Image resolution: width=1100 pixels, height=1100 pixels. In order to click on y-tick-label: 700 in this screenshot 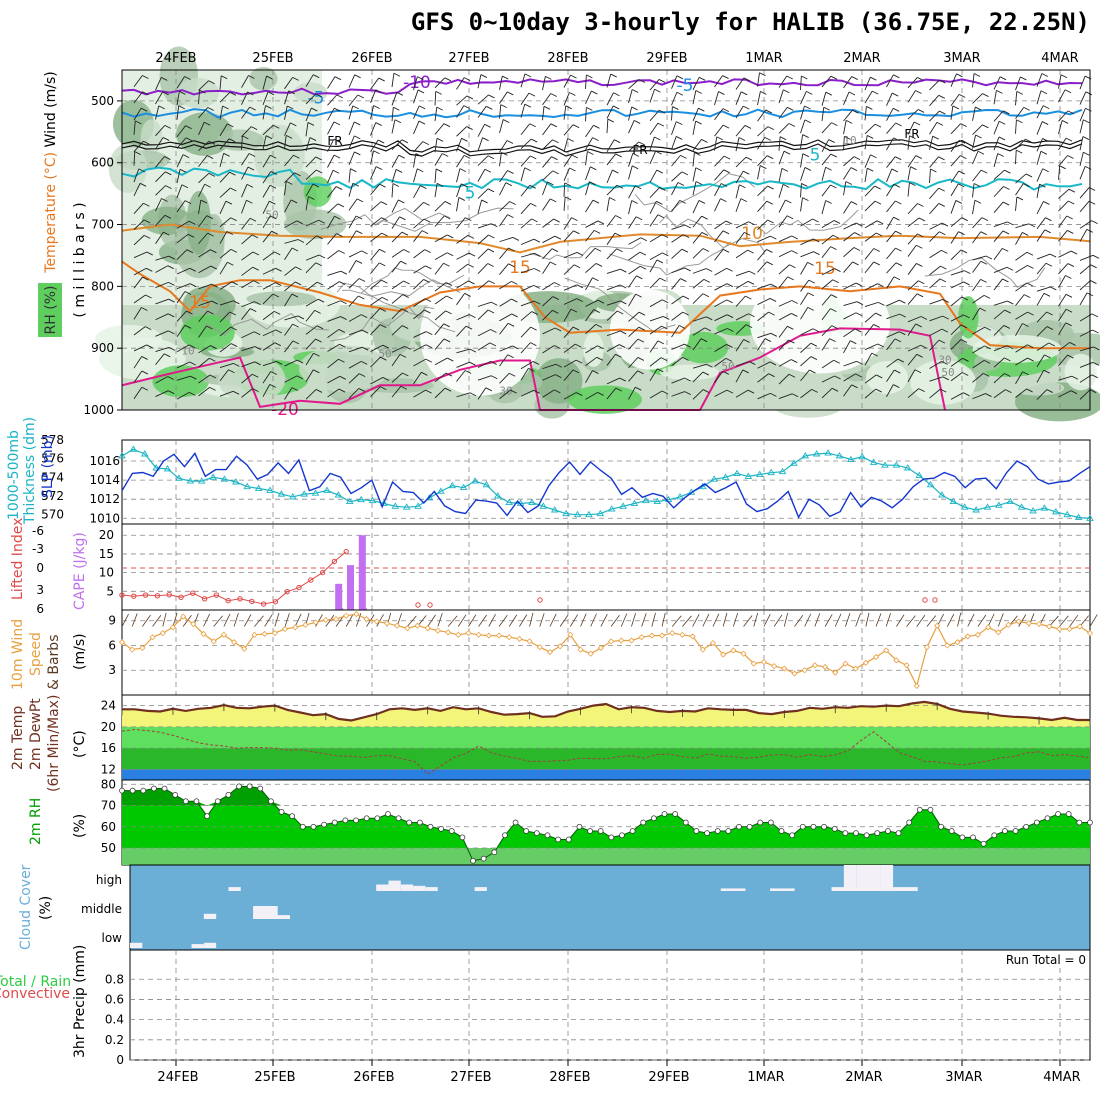, I will do `click(102, 225)`.